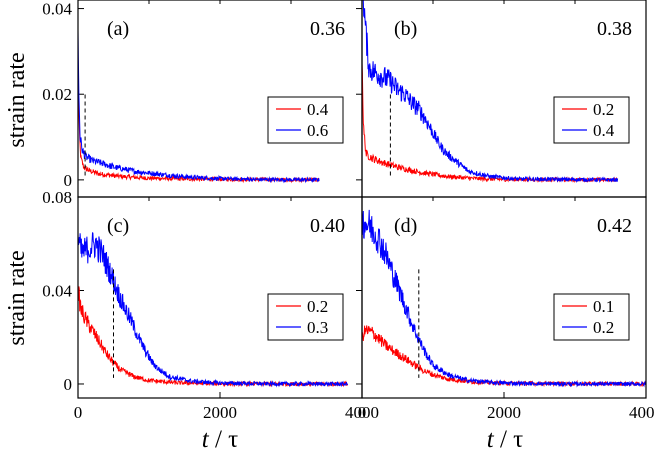  I want to click on x-axis-label-left-slash: /, so click(218, 439).